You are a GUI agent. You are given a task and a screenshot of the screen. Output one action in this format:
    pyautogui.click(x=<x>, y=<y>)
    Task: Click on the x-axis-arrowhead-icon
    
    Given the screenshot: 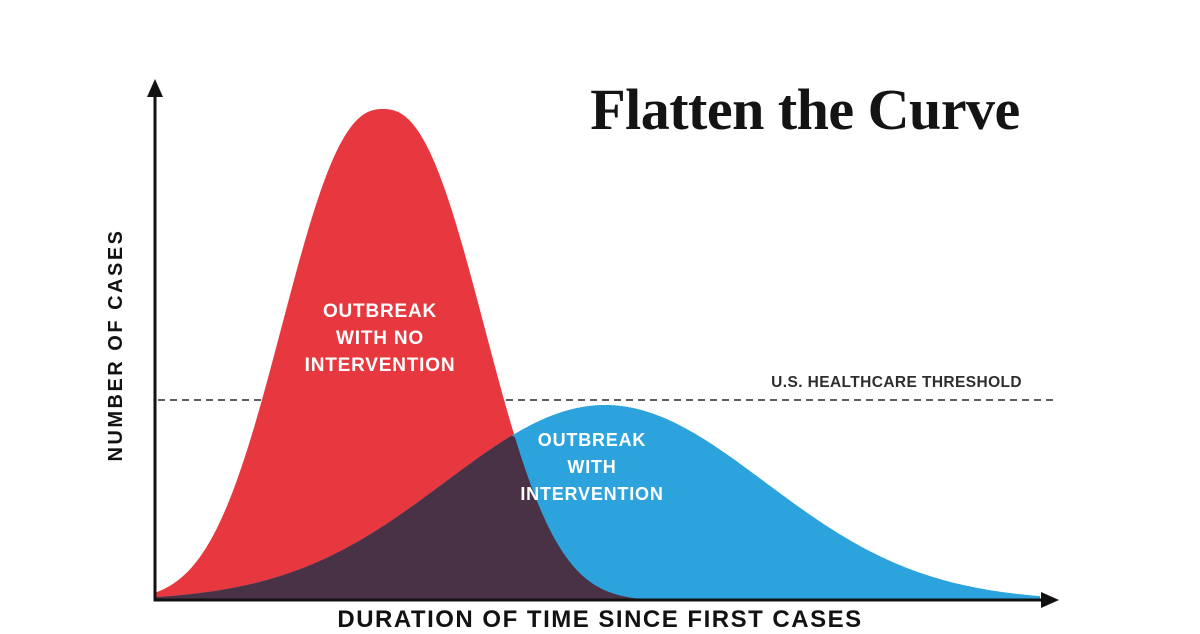 What is the action you would take?
    pyautogui.click(x=1050, y=600)
    